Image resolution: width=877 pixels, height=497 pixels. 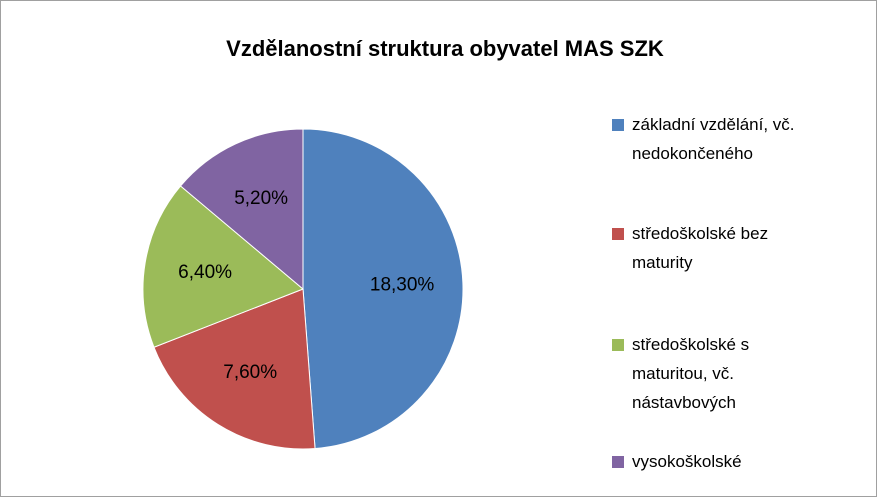 I want to click on legend-entry: základní vzdělání, vč. nedokončeného, so click(x=719, y=139).